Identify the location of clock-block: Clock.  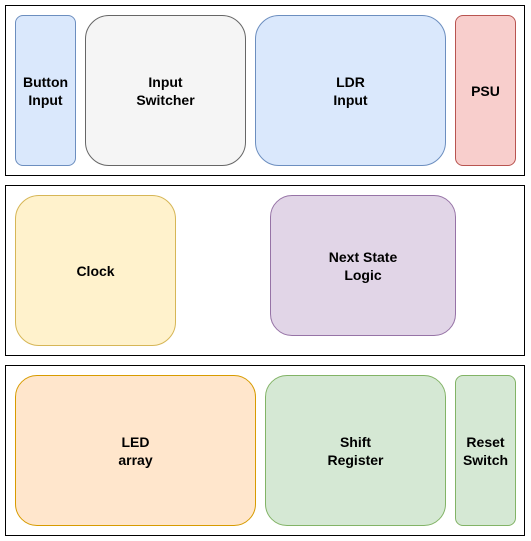
(95, 270).